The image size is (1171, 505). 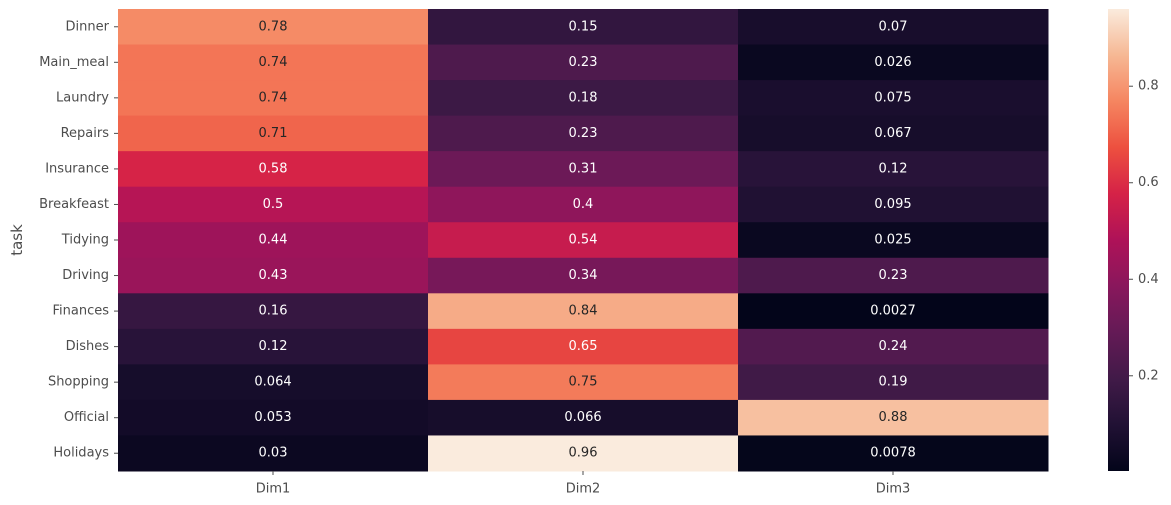 I want to click on row-tick-label: Tidying, so click(x=85, y=240).